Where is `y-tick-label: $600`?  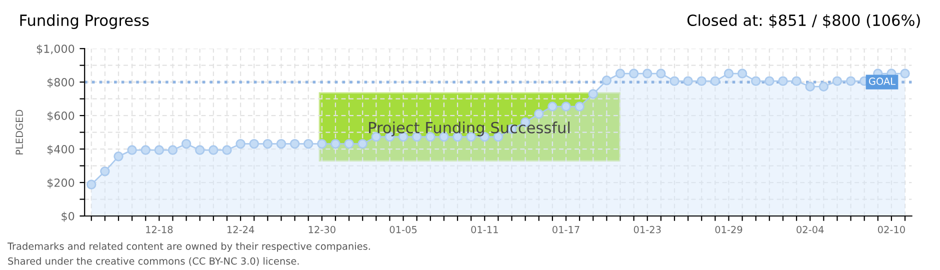
y-tick-label: $600 is located at coordinates (61, 116).